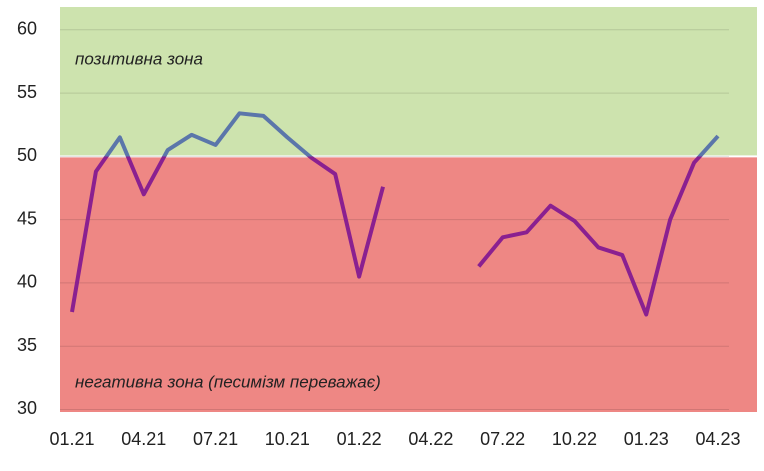 The image size is (764, 471). I want to click on y-tick-label: 30, so click(27, 408).